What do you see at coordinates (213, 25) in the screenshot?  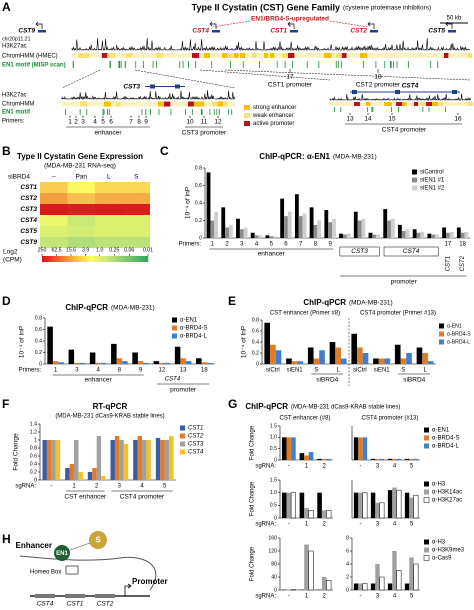 I see `tss-arrow` at bounding box center [213, 25].